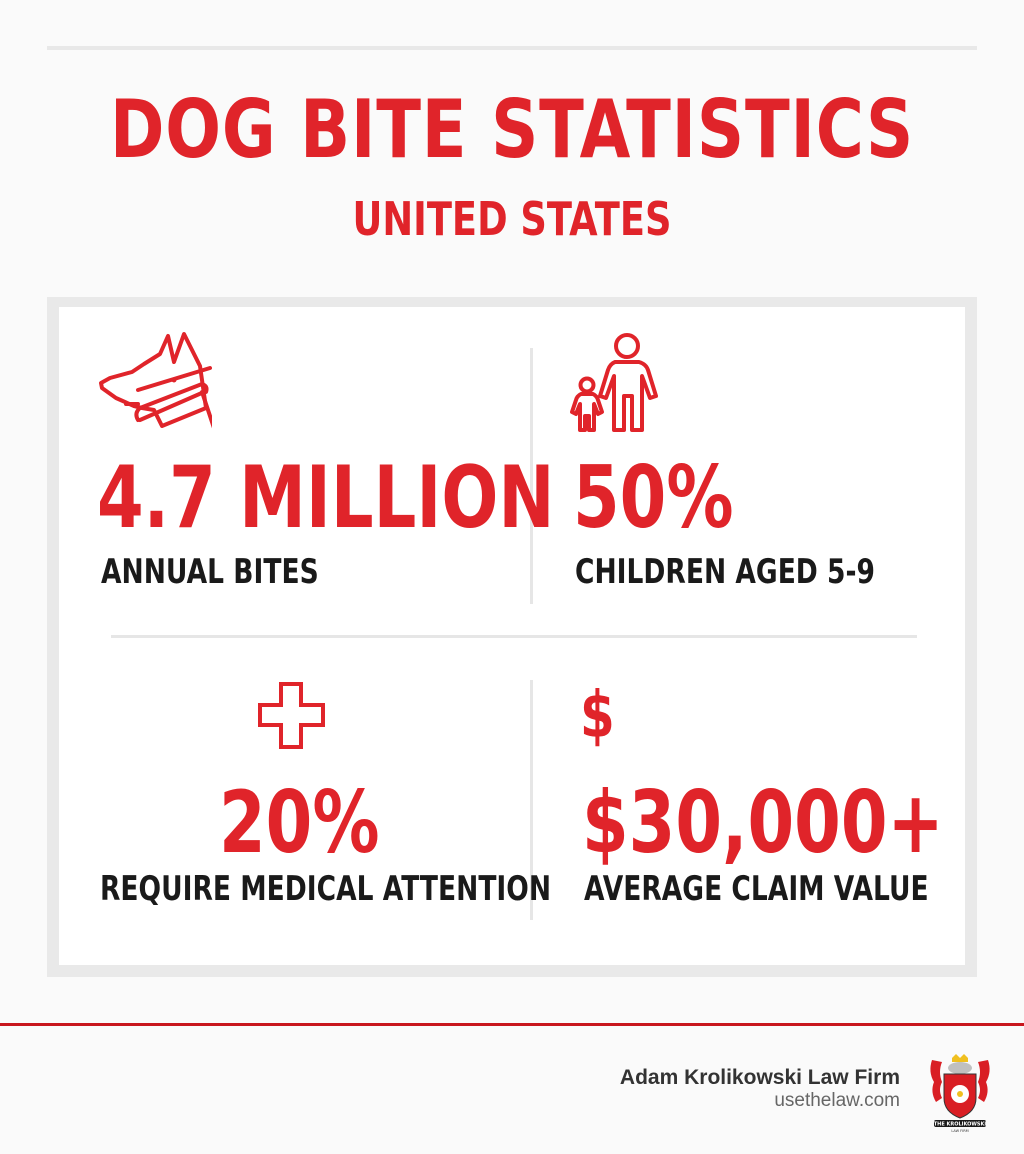 The image size is (1024, 1154). I want to click on medical-cross-icon, so click(291, 715).